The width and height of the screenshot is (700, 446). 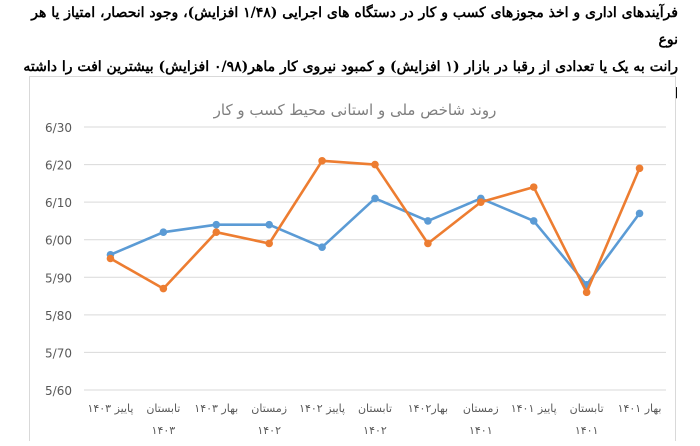 I want to click on x-tick-label: پاییز ۱۴۰۳, so click(x=110, y=408).